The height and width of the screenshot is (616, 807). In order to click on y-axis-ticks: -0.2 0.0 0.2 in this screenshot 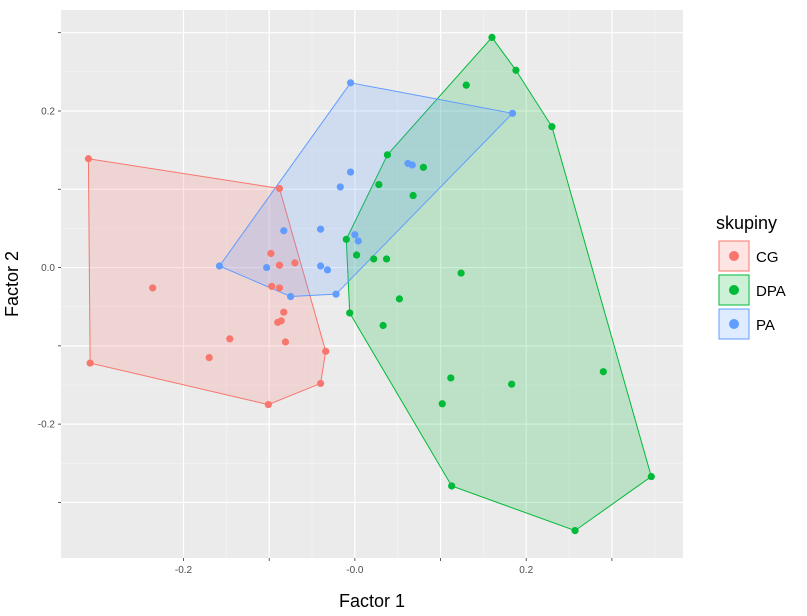, I will do `click(49, 267)`.